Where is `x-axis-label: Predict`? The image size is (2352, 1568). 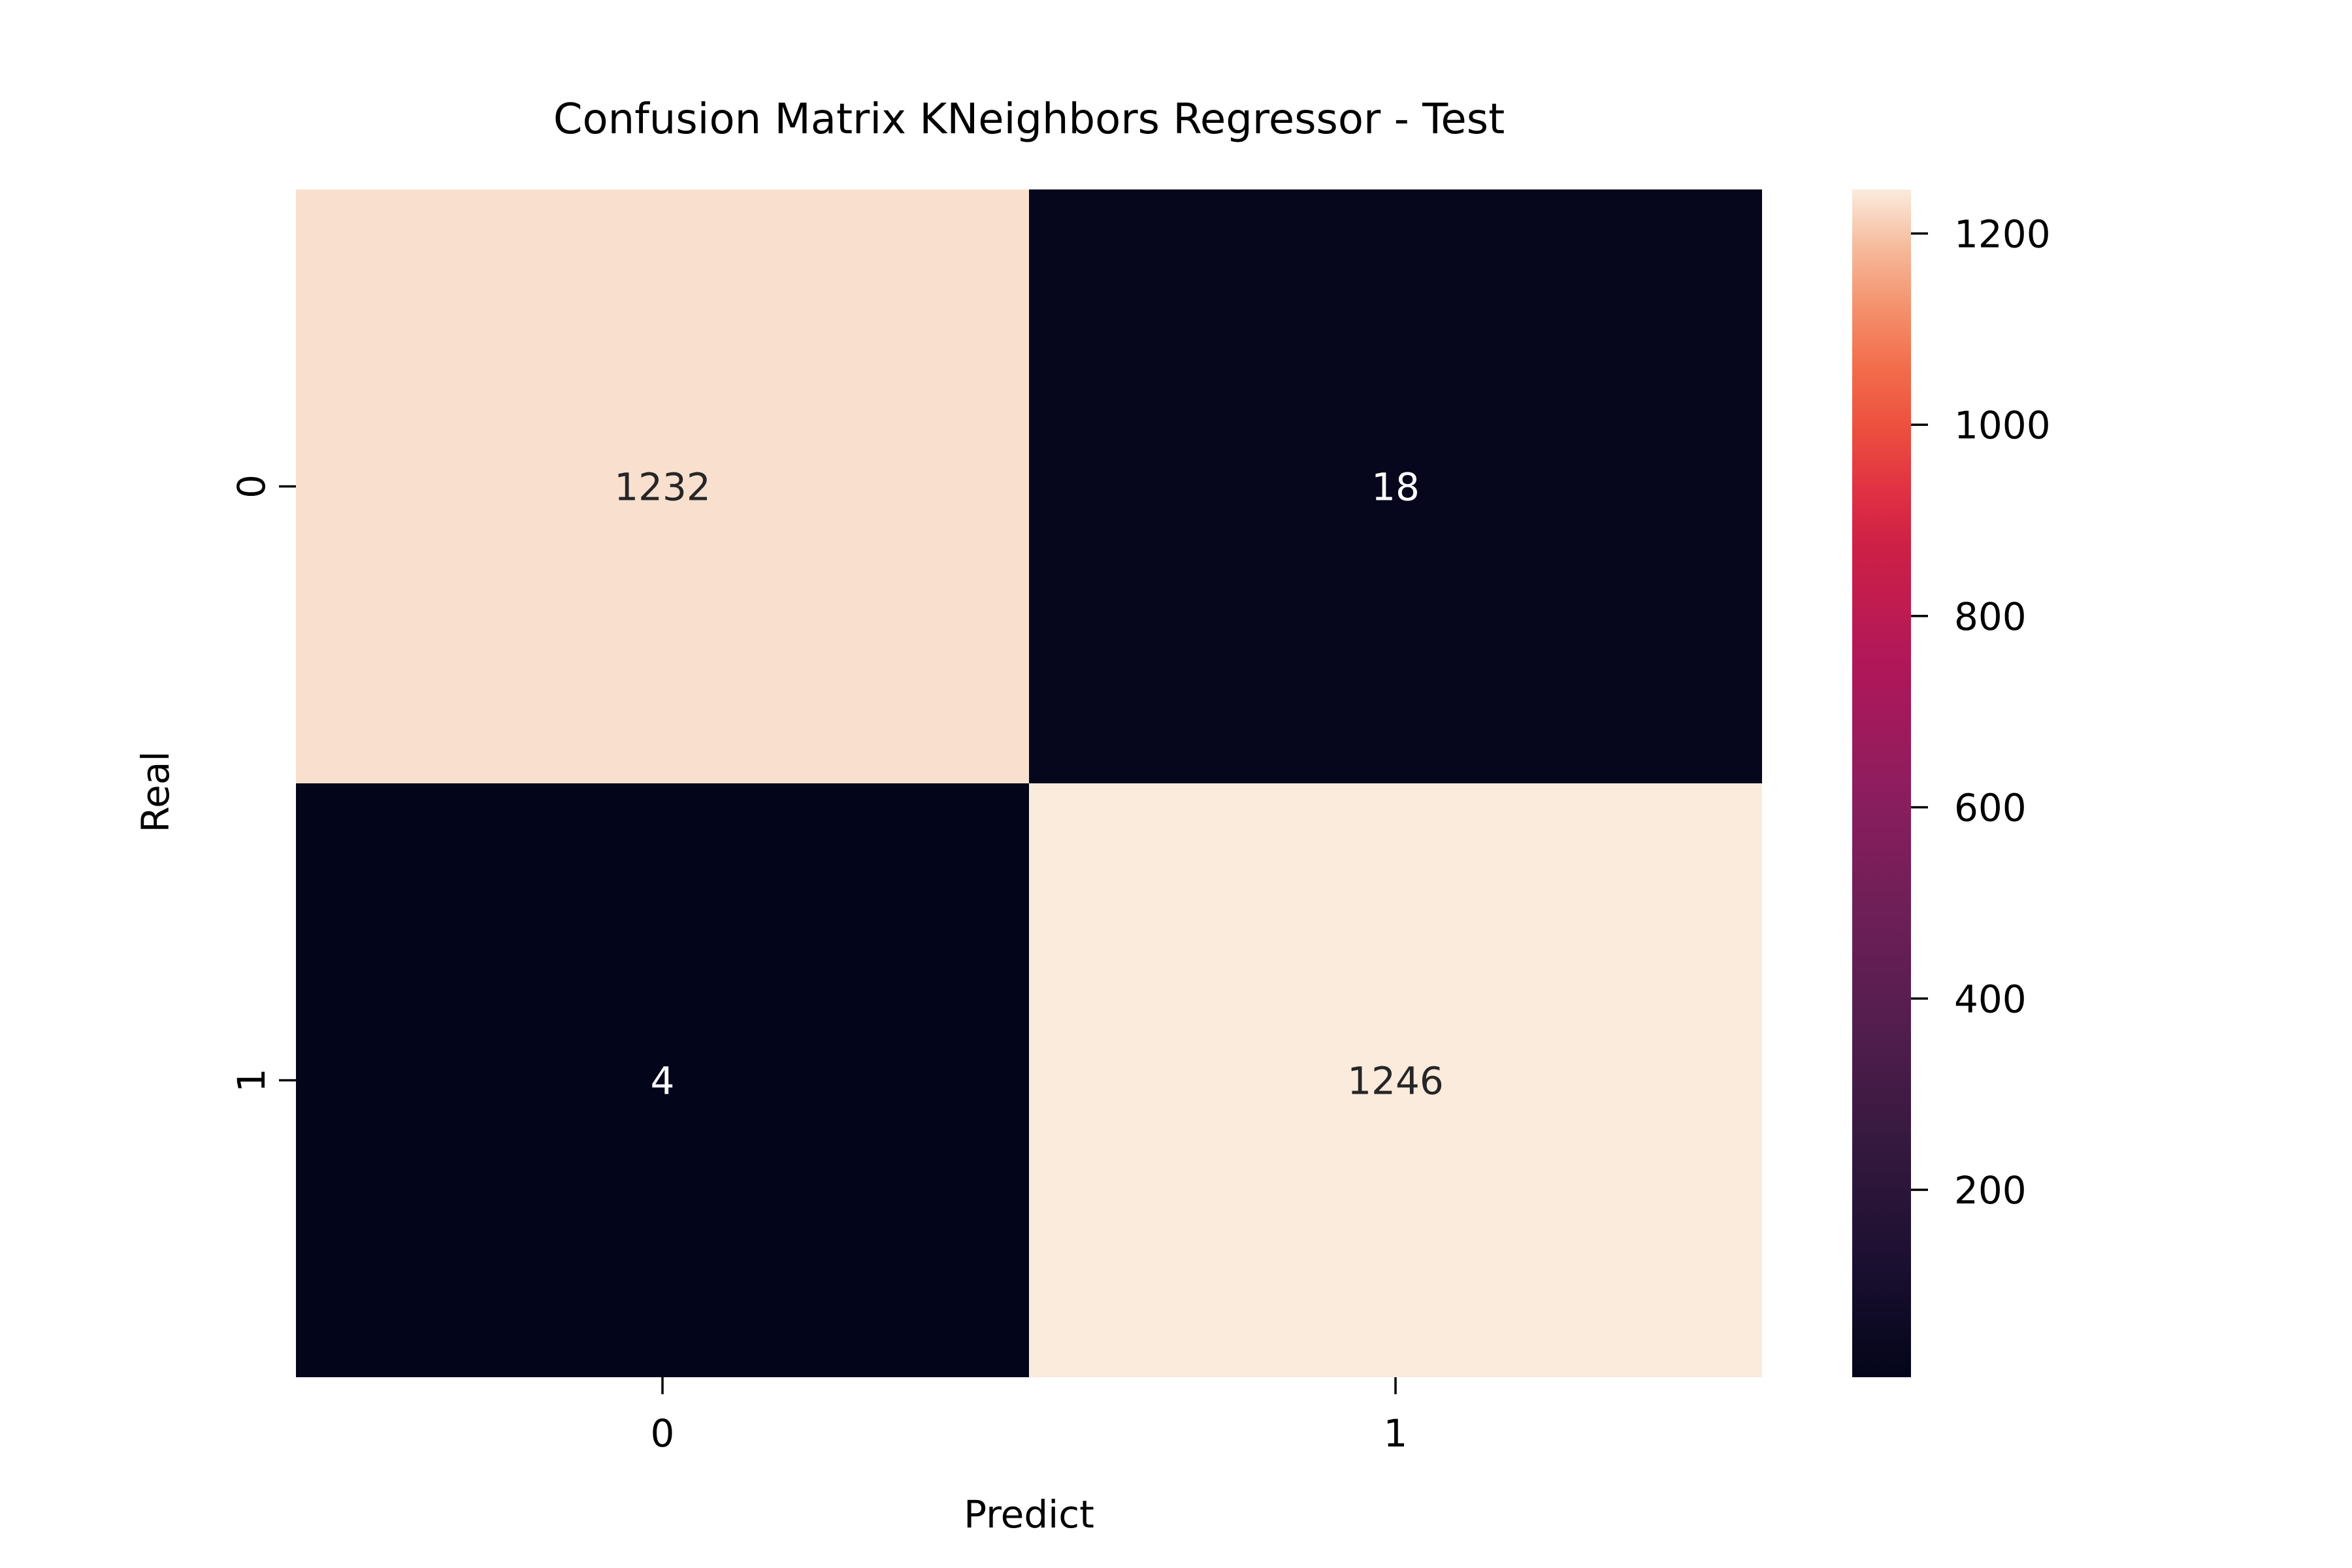
x-axis-label: Predict is located at coordinates (1029, 1514).